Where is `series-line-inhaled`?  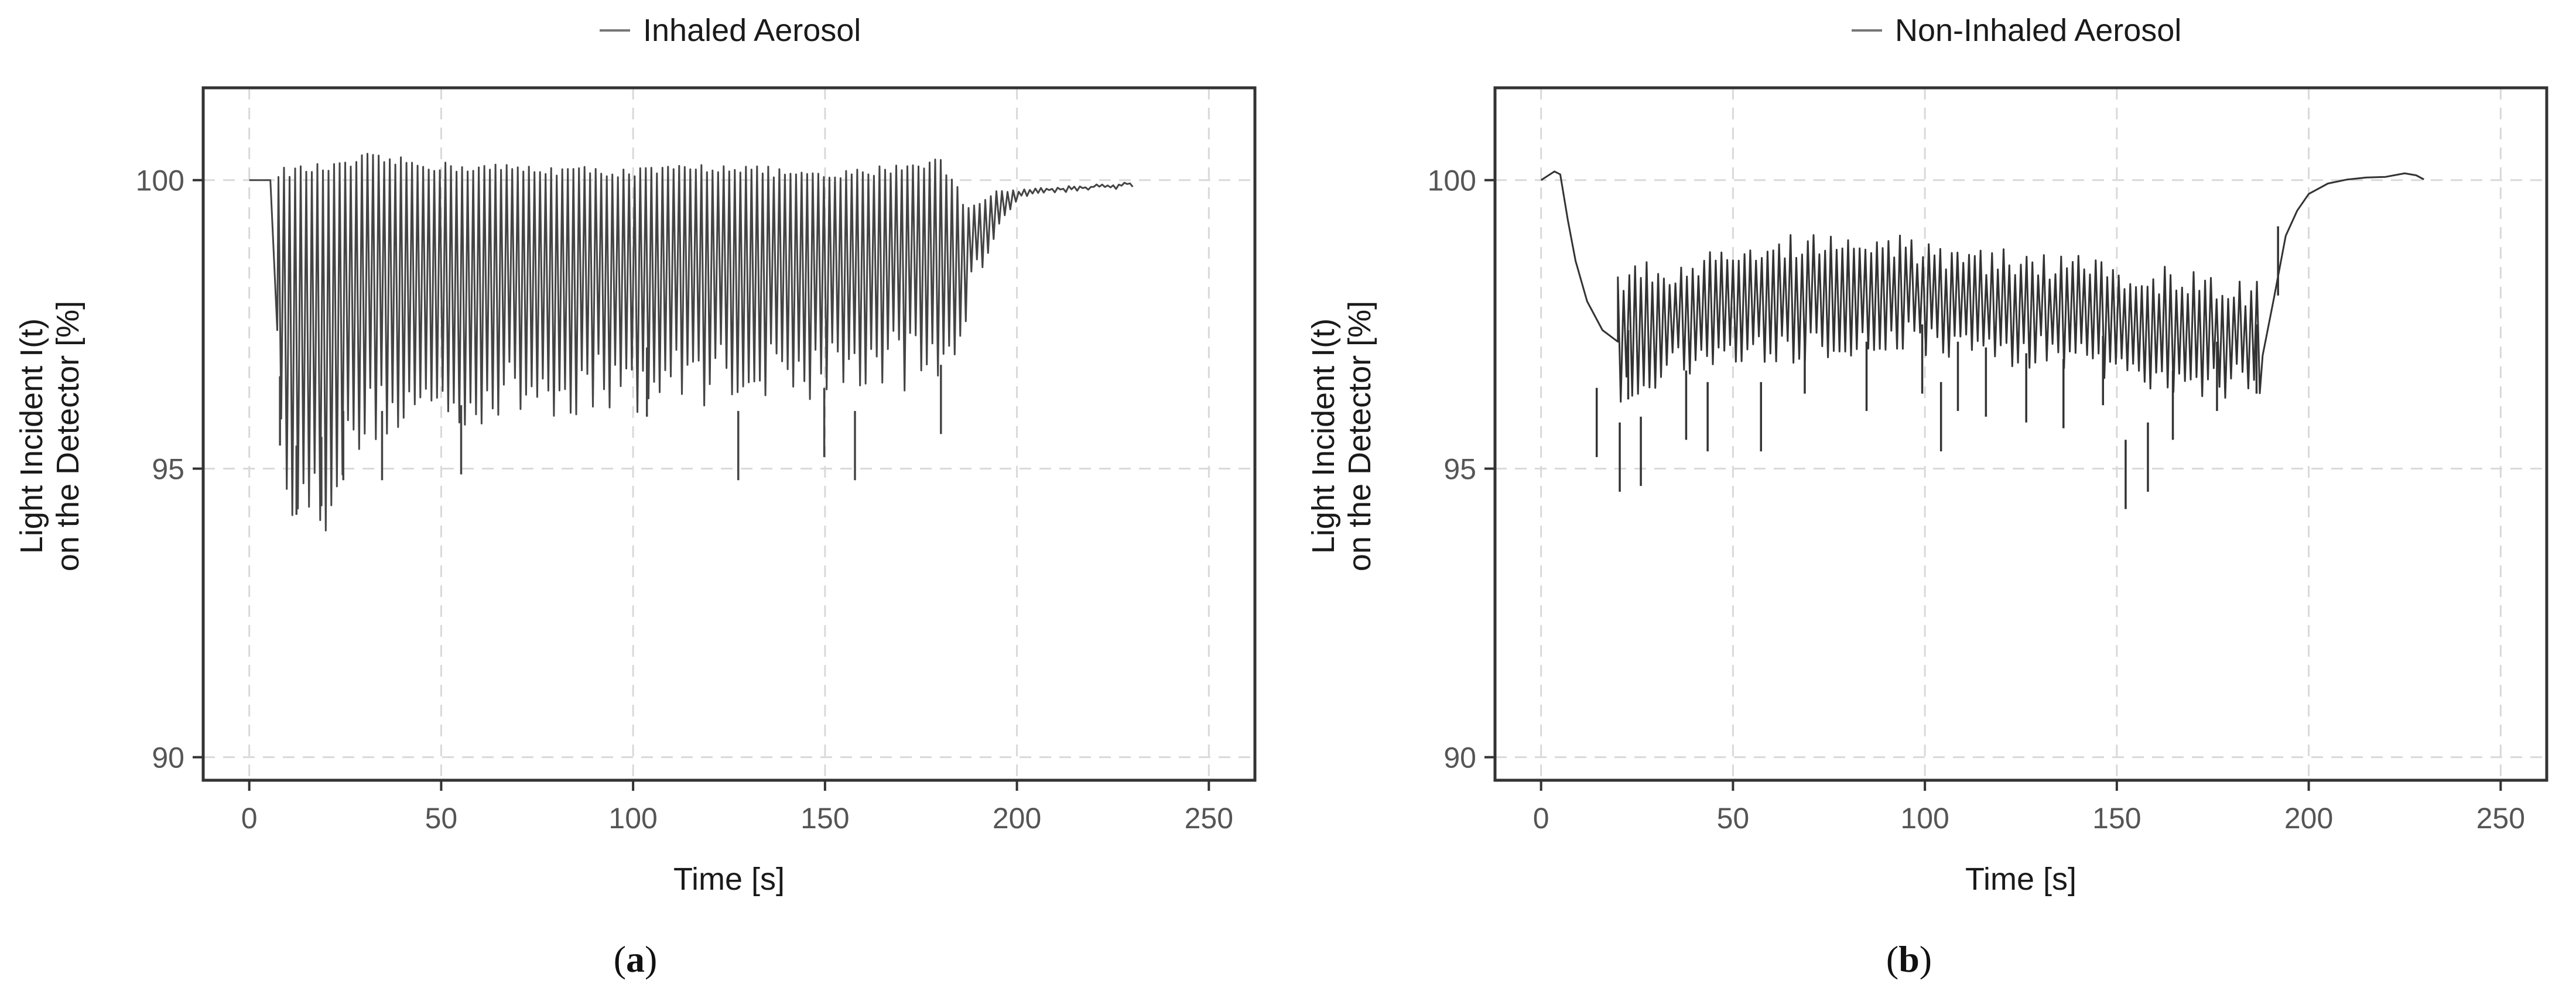
series-line-inhaled is located at coordinates (692, 342).